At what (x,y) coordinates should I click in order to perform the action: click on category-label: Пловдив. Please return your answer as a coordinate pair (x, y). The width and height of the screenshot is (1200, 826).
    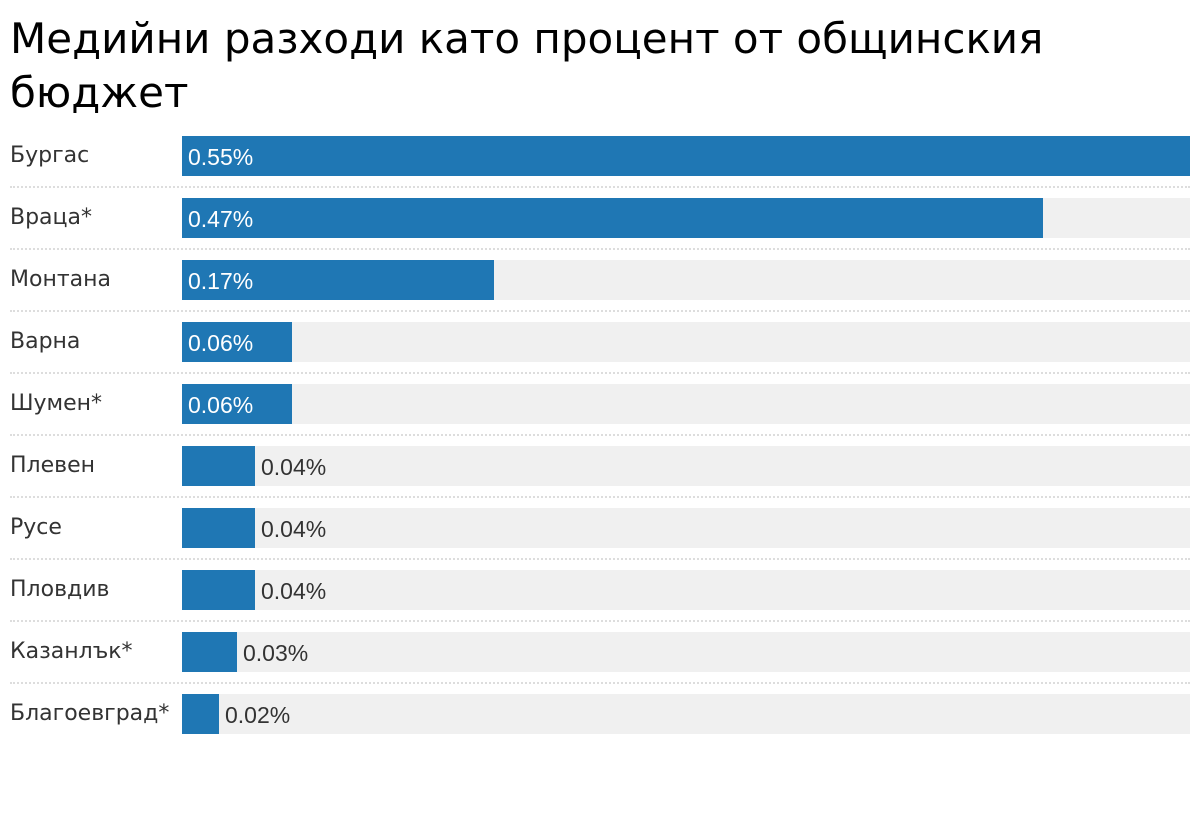
    Looking at the image, I should click on (60, 589).